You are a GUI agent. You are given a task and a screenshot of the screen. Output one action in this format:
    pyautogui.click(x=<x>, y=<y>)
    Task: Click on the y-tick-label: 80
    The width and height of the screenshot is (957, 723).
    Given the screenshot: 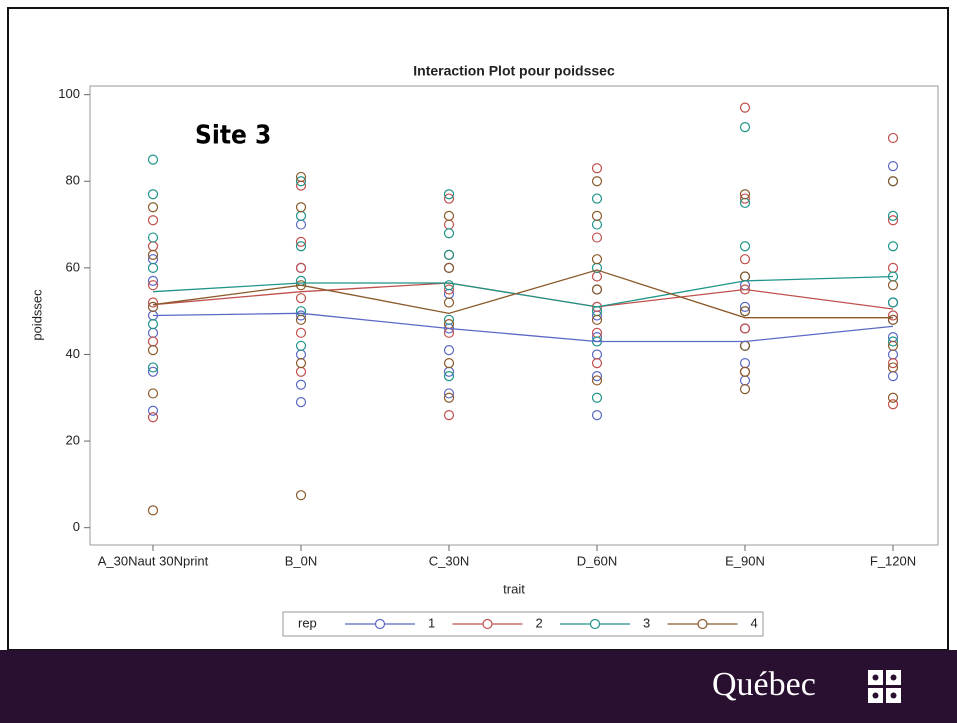 What is the action you would take?
    pyautogui.click(x=73, y=180)
    